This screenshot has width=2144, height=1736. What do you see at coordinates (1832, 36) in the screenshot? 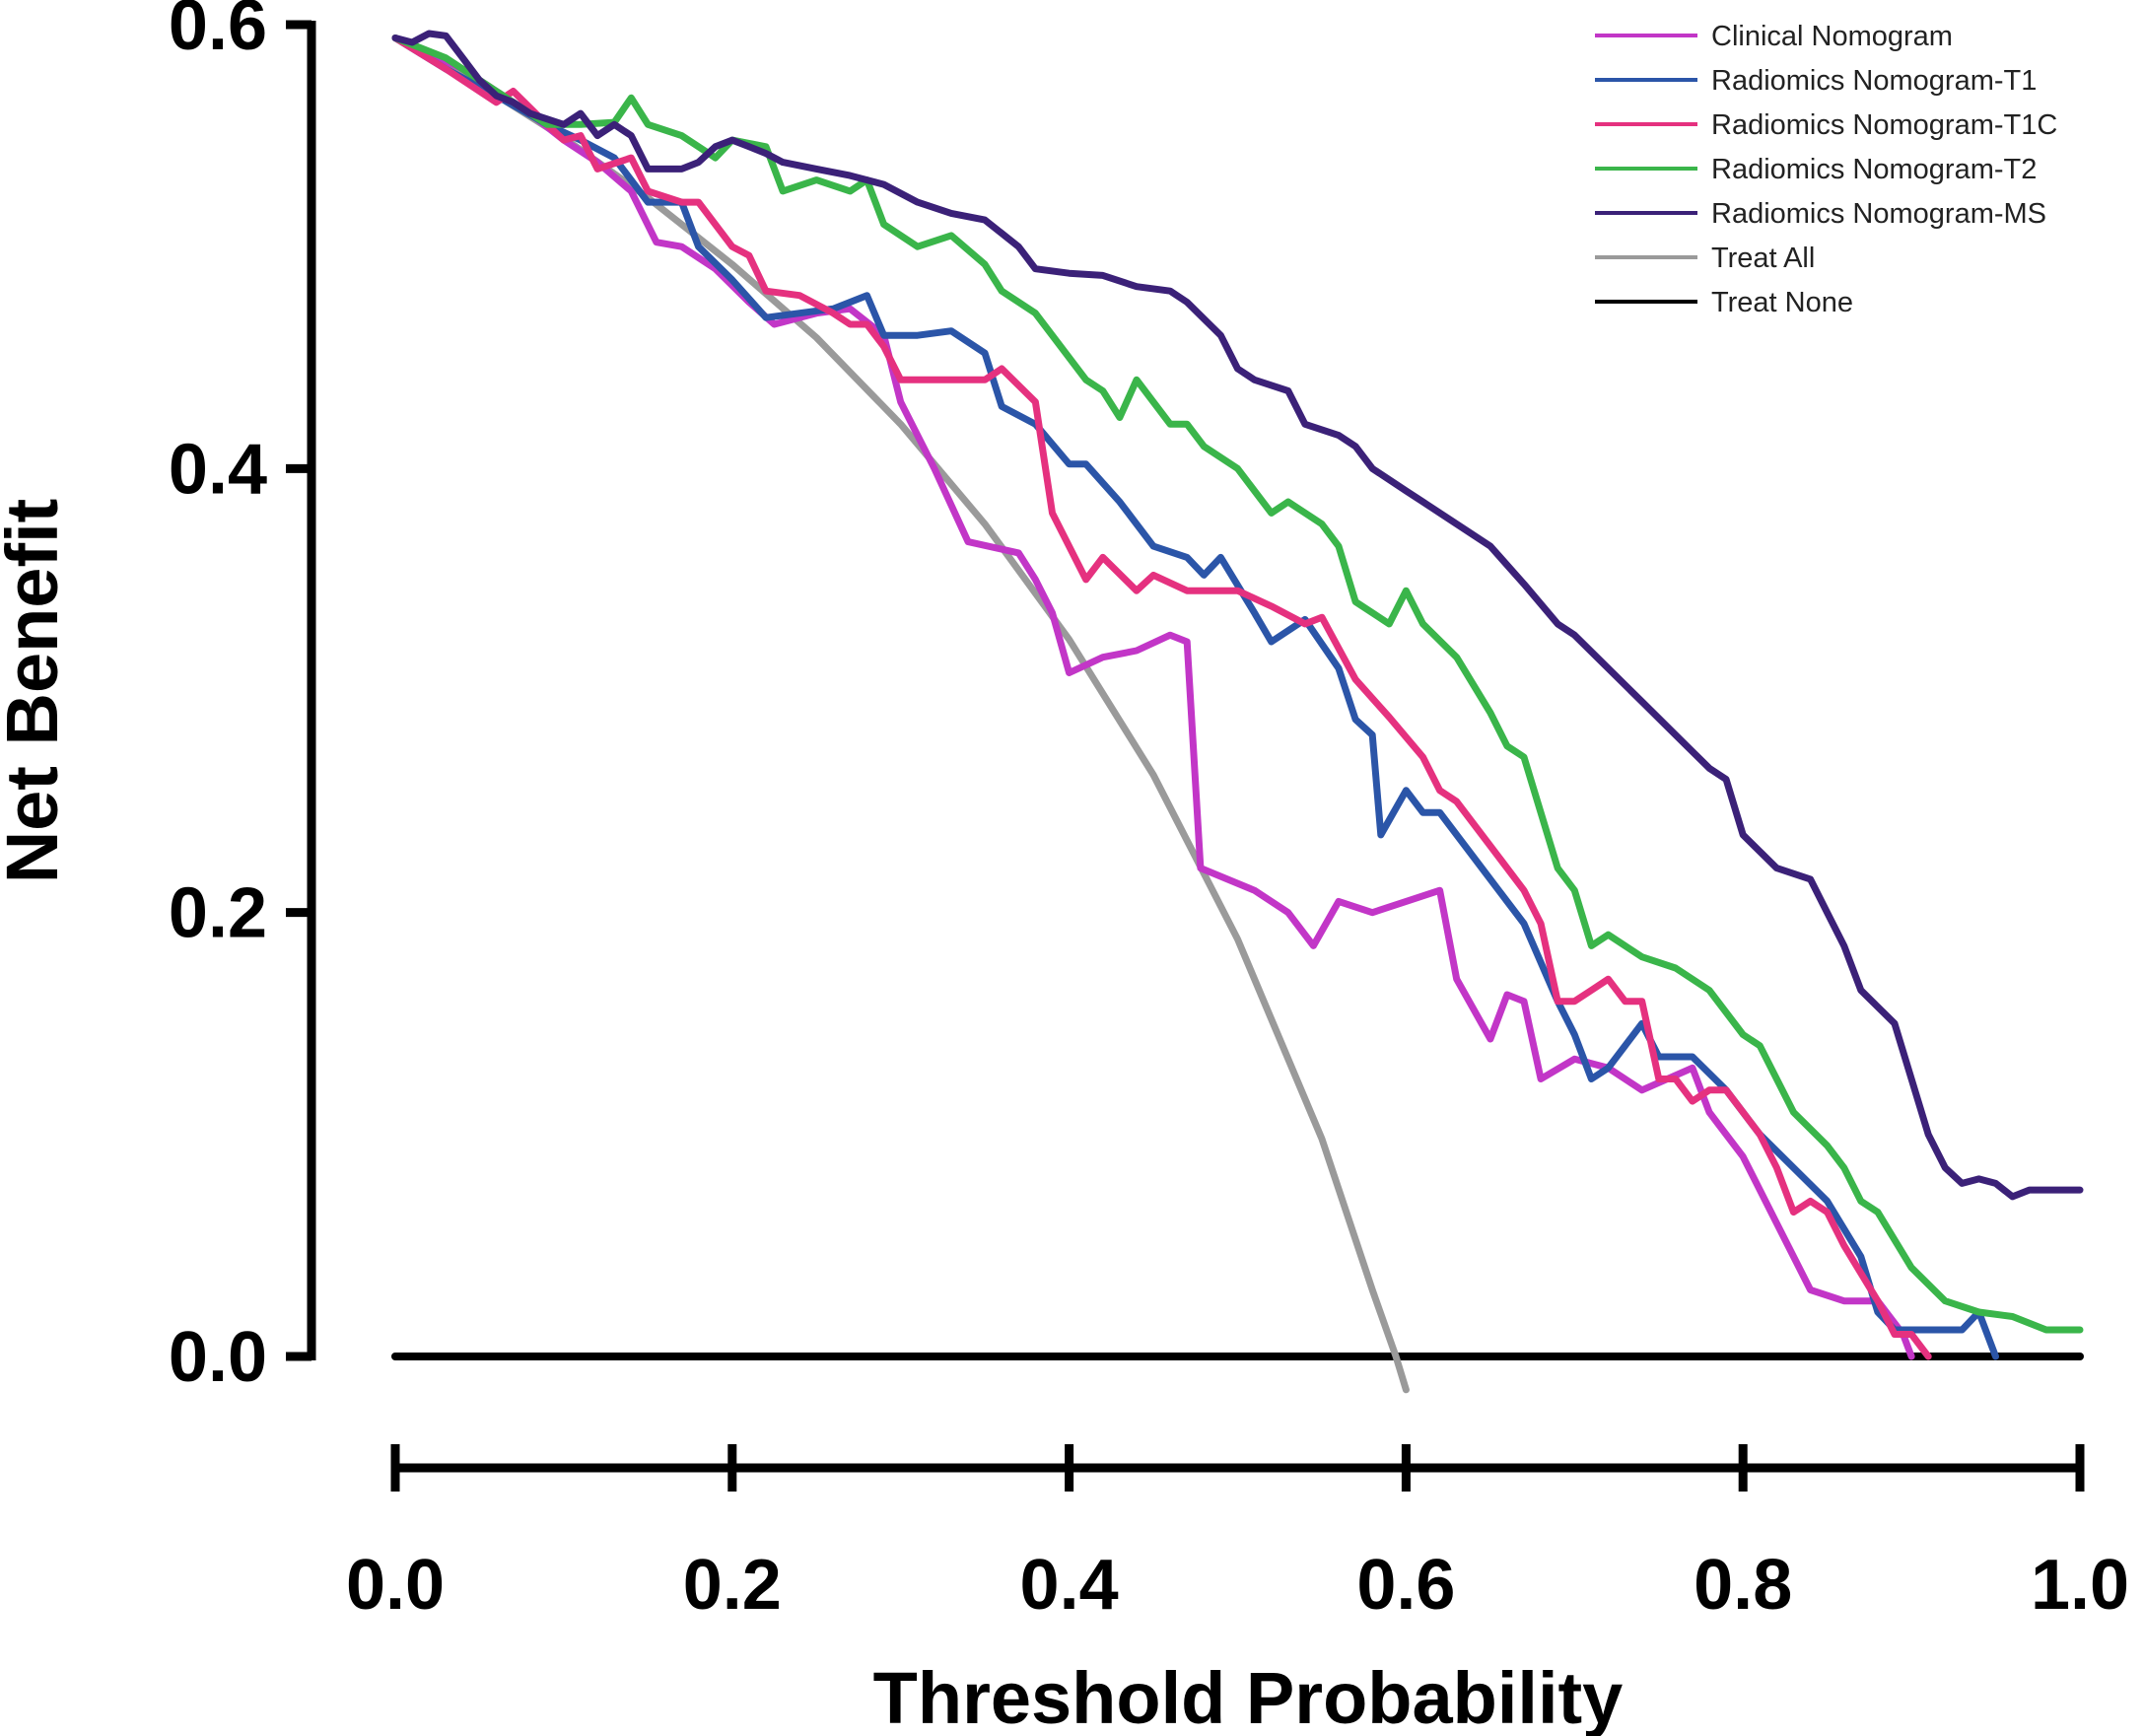
I see `legend-label: Clinical Nomogram` at bounding box center [1832, 36].